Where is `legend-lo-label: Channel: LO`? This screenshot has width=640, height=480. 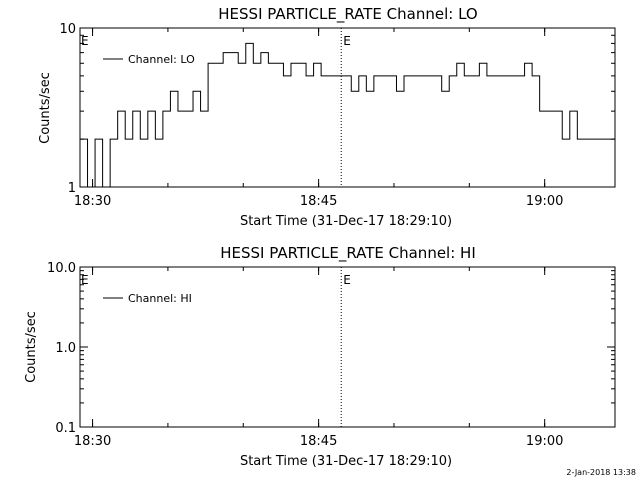
legend-lo-label: Channel: LO is located at coordinates (161, 59).